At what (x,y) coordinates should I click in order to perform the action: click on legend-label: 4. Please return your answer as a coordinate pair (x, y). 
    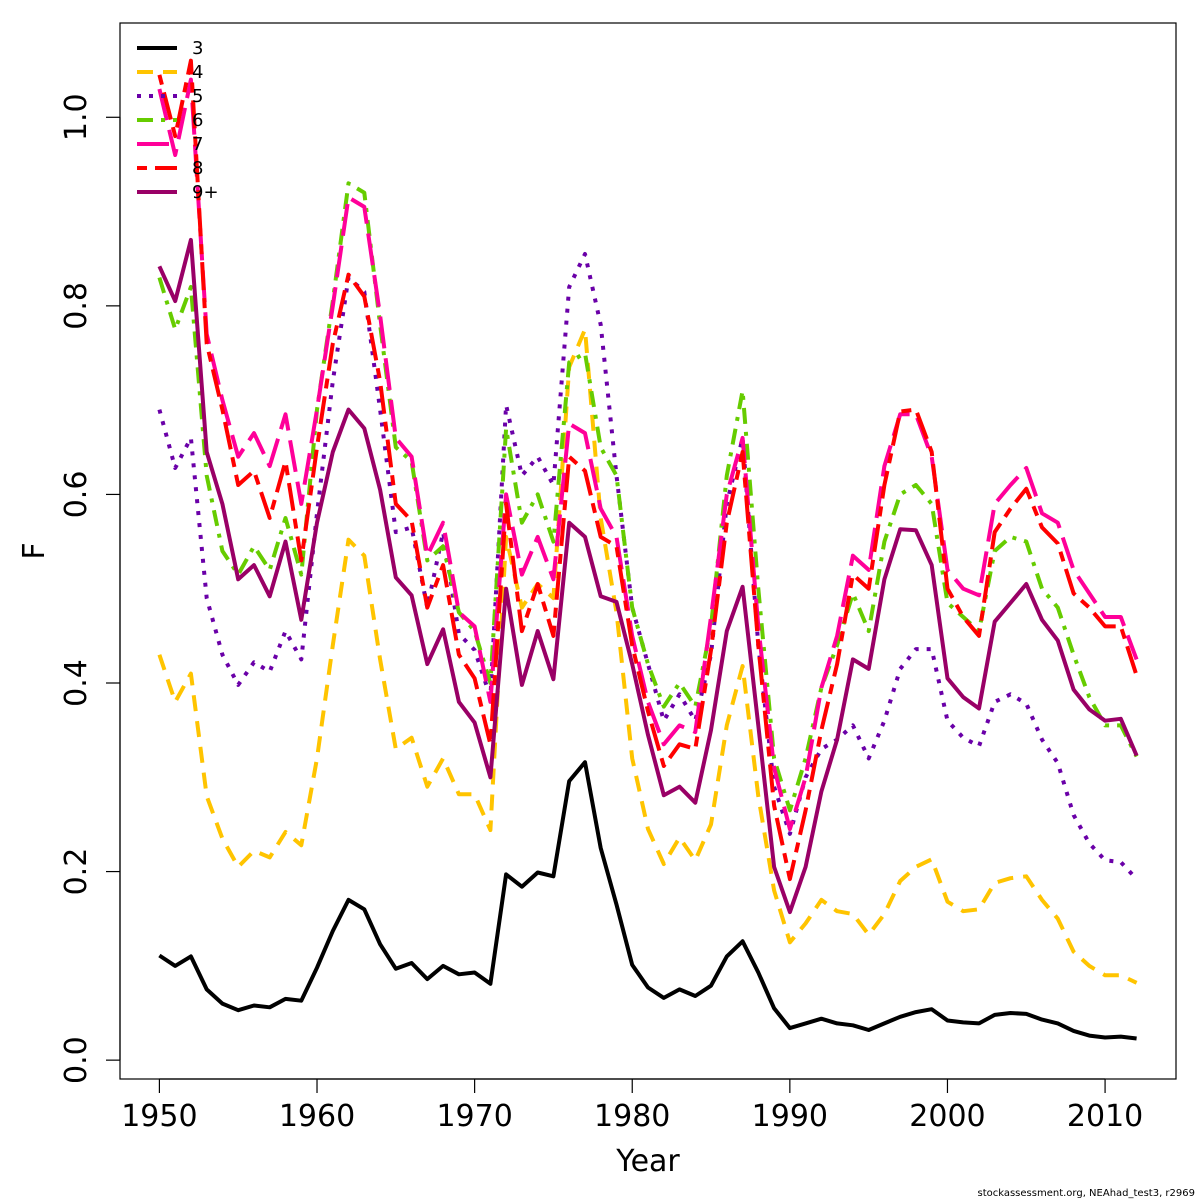
    Looking at the image, I should click on (197, 72).